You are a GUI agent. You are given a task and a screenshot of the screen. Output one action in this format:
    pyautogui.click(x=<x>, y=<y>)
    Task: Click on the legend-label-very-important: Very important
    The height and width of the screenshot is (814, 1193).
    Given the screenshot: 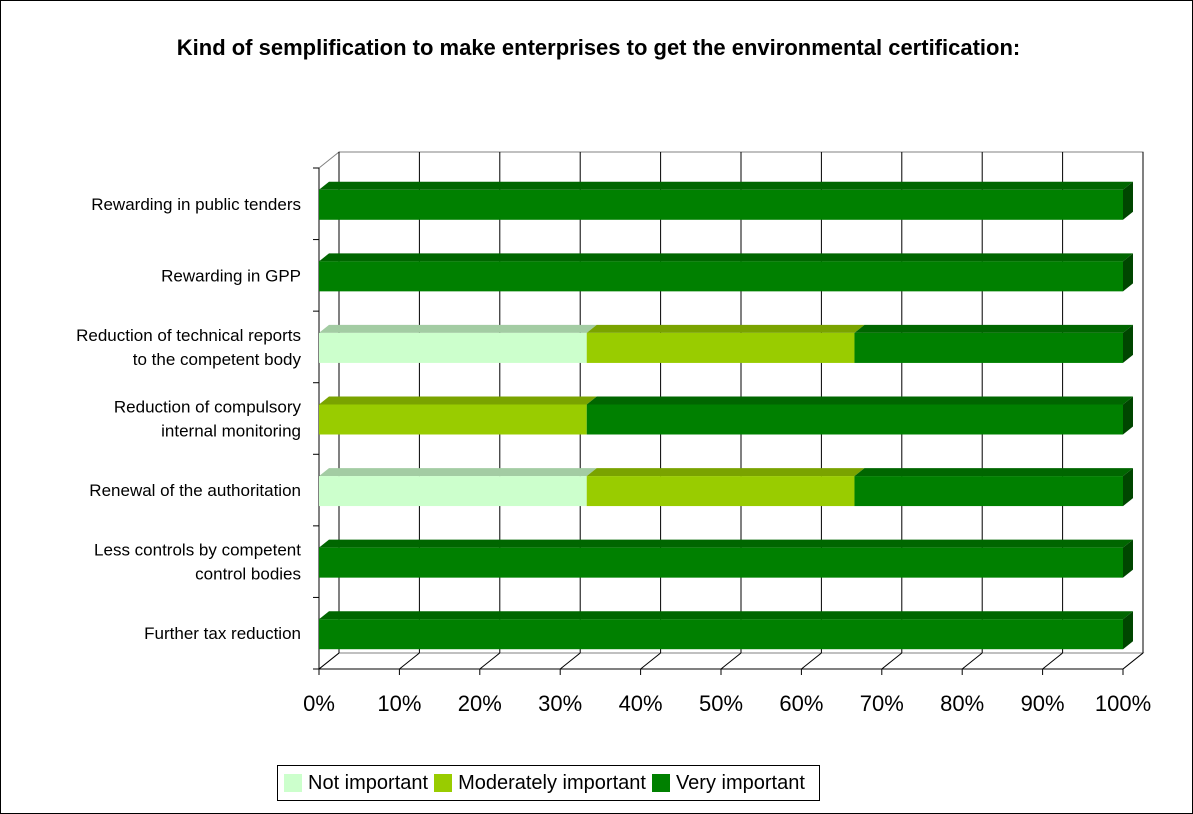 What is the action you would take?
    pyautogui.click(x=740, y=782)
    